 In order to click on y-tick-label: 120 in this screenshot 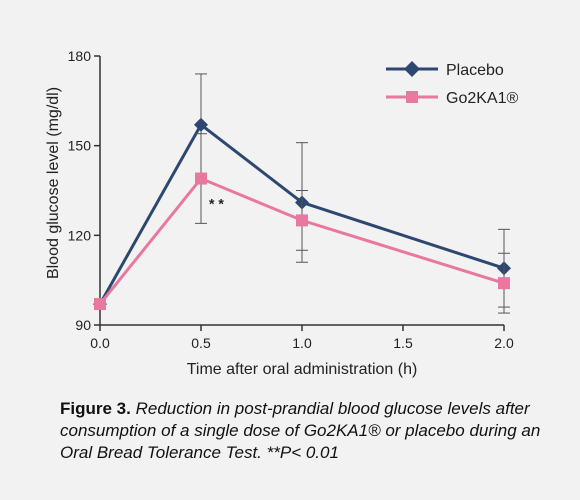, I will do `click(80, 235)`.